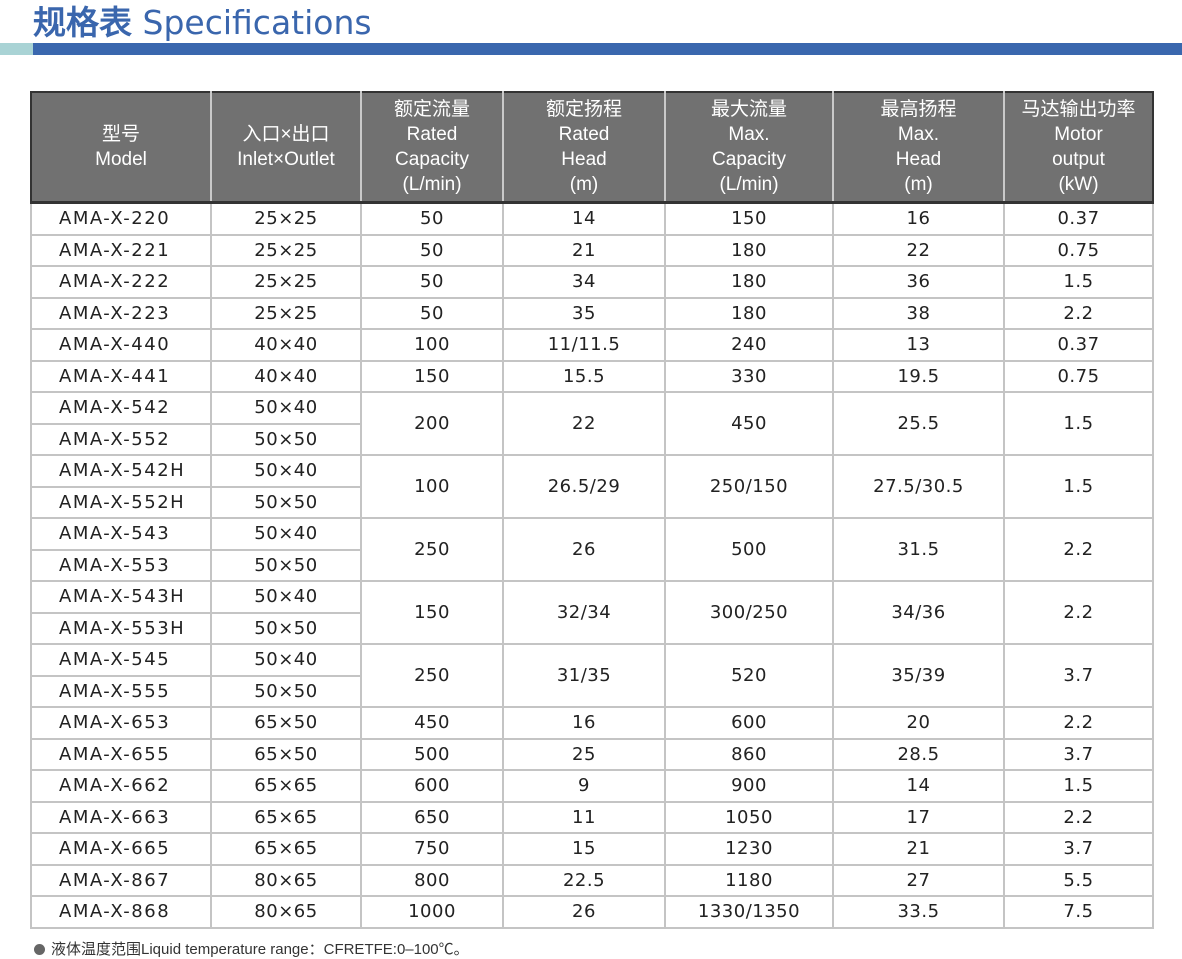 The height and width of the screenshot is (959, 1182). I want to click on value-cell: 9, so click(584, 786).